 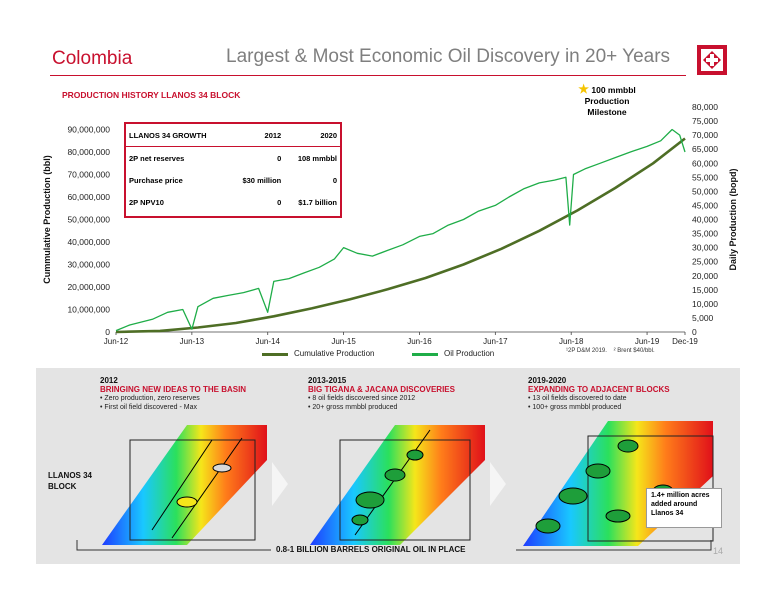 I want to click on company-logo, so click(x=712, y=60).